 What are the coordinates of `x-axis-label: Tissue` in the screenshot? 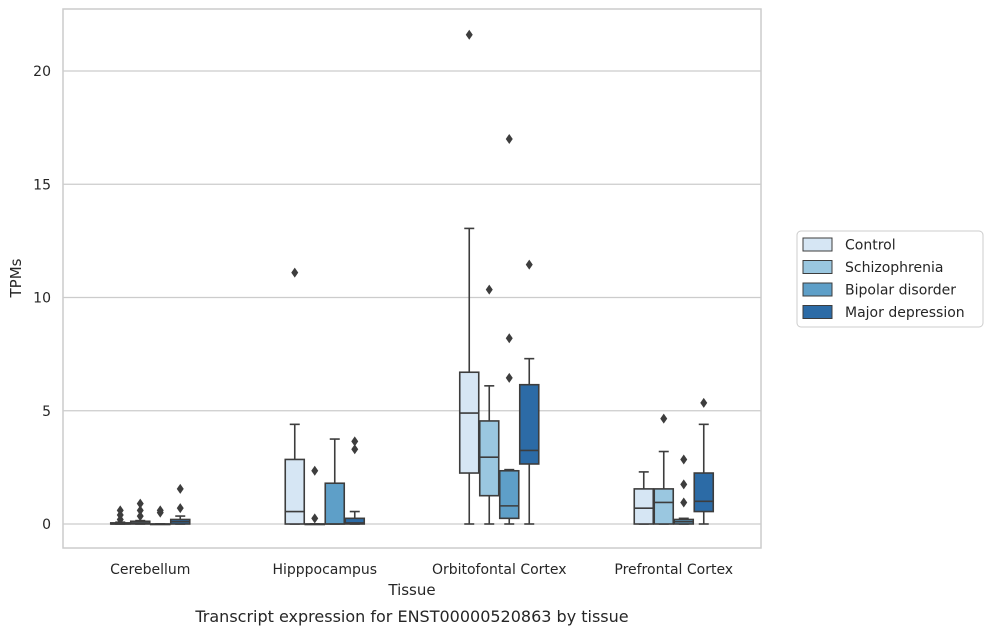 It's located at (411, 590).